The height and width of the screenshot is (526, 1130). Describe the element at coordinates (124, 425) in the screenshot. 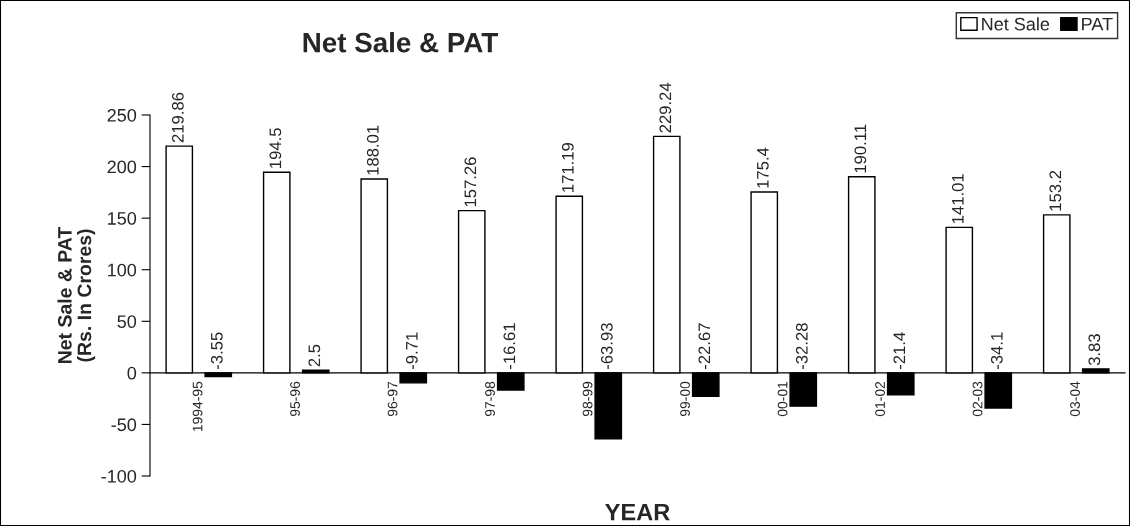

I see `y-tick-label: -50` at that location.